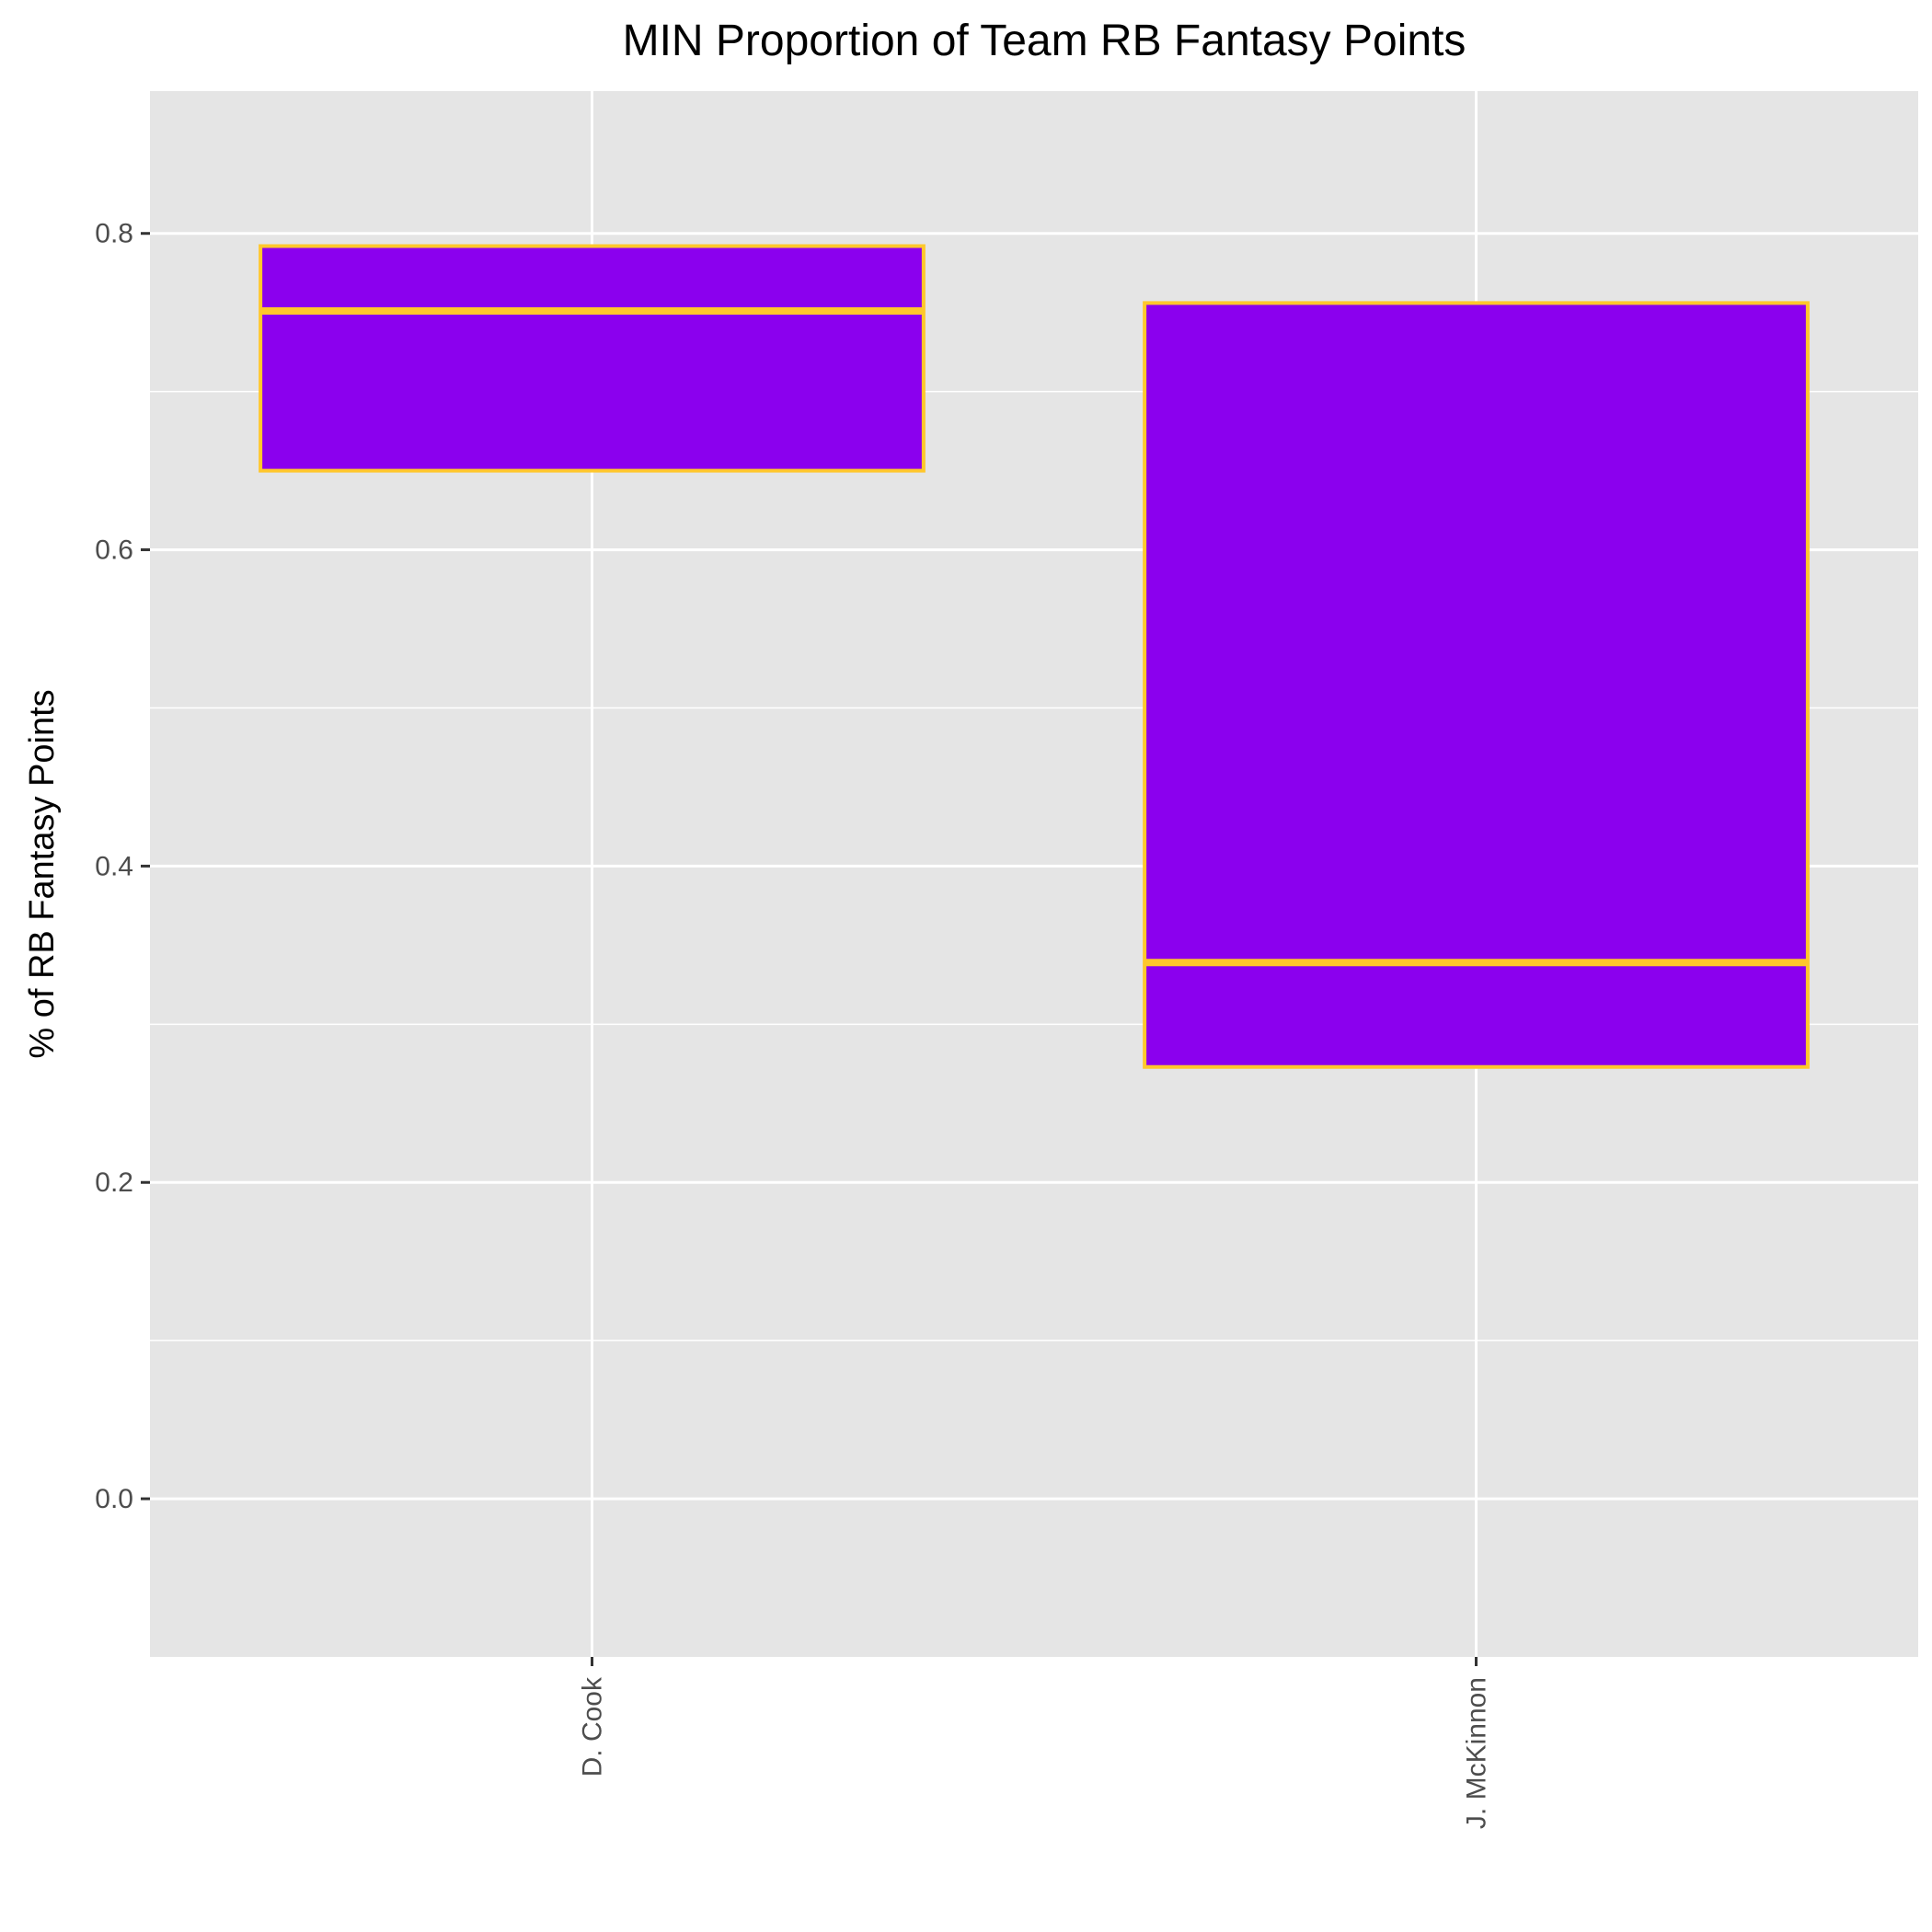 This screenshot has width=1932, height=1932. I want to click on y-tick-label: 0.8, so click(114, 234).